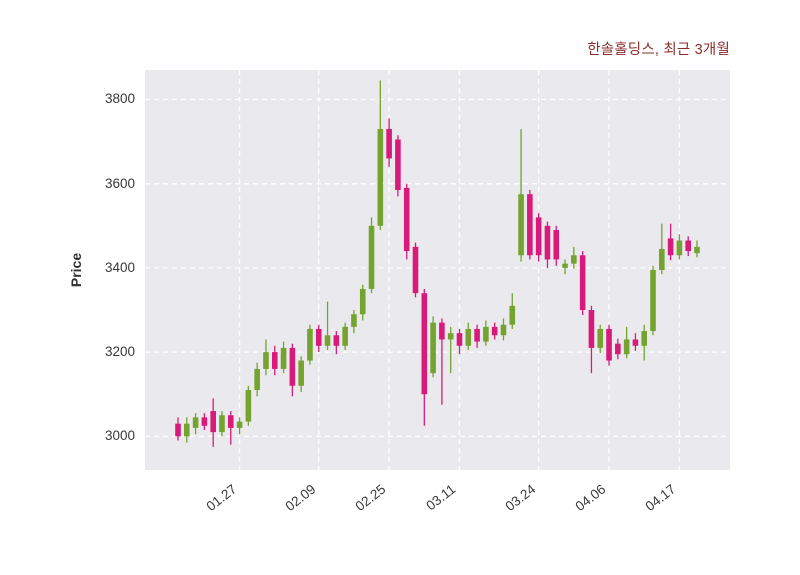 Image resolution: width=800 pixels, height=575 pixels. I want to click on x-tick-label: 04.06, so click(590, 498).